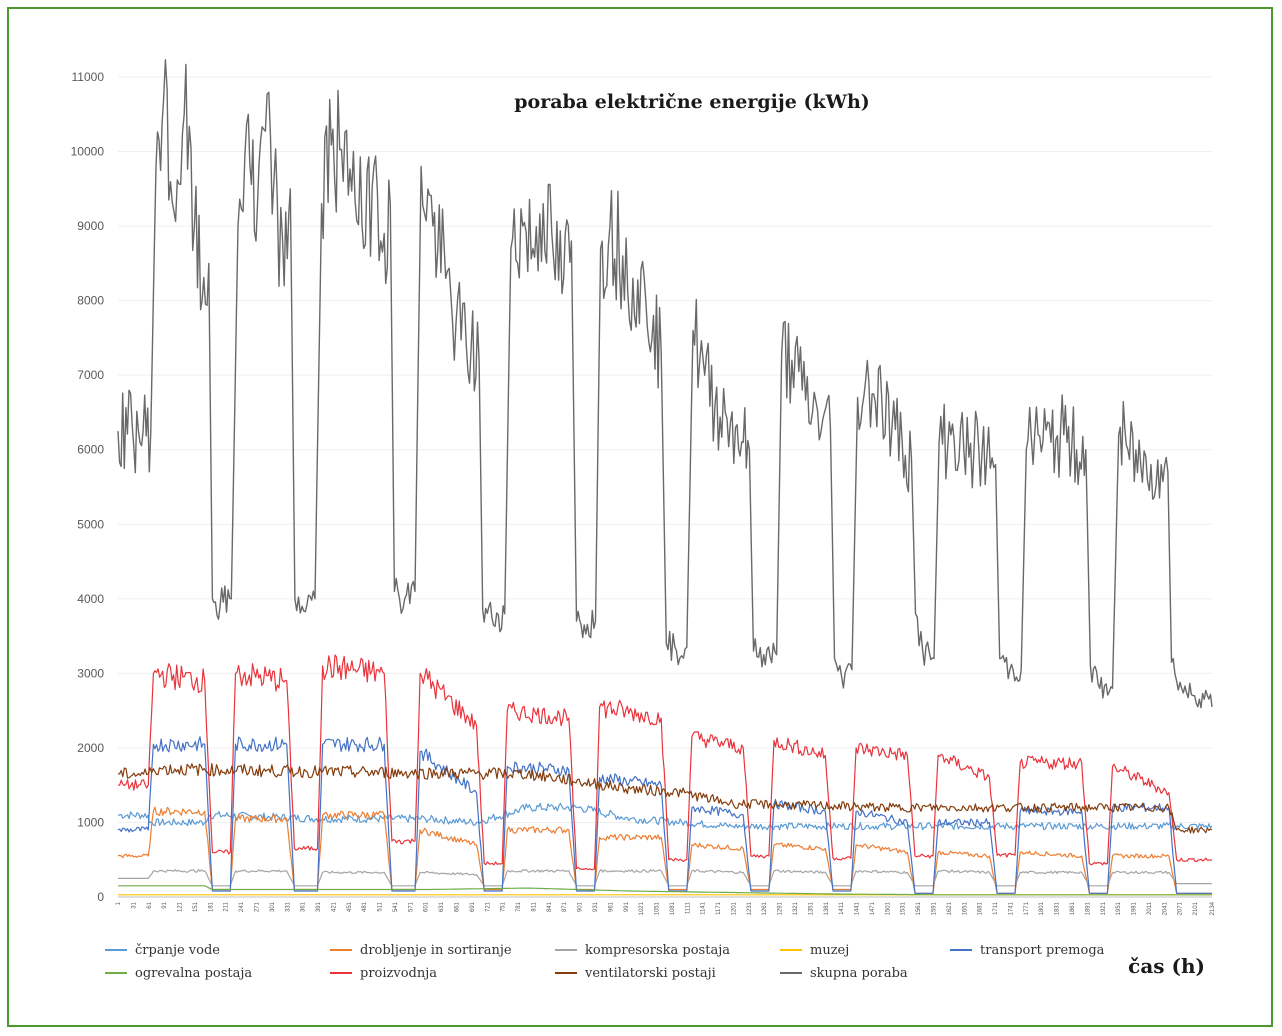 The width and height of the screenshot is (1282, 1036). Describe the element at coordinates (442, 906) in the screenshot. I see `x-tick-label: 631` at that location.